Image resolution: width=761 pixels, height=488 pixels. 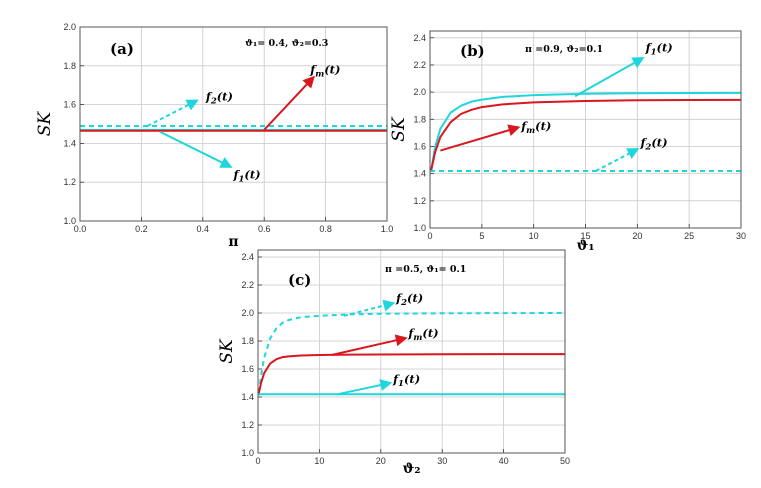 I want to click on panel-label: (a), so click(x=122, y=49).